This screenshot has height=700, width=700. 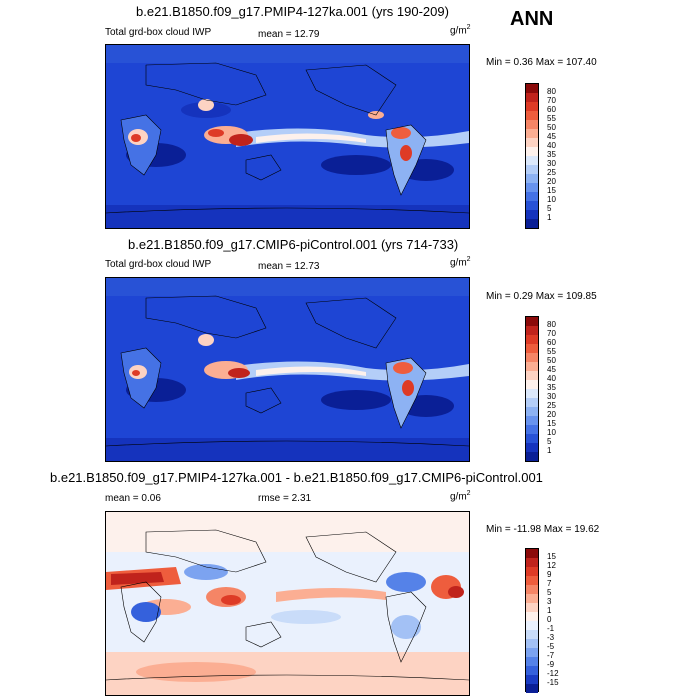 What do you see at coordinates (551, 360) in the screenshot?
I see `panel2-colorbar-tick: 50` at bounding box center [551, 360].